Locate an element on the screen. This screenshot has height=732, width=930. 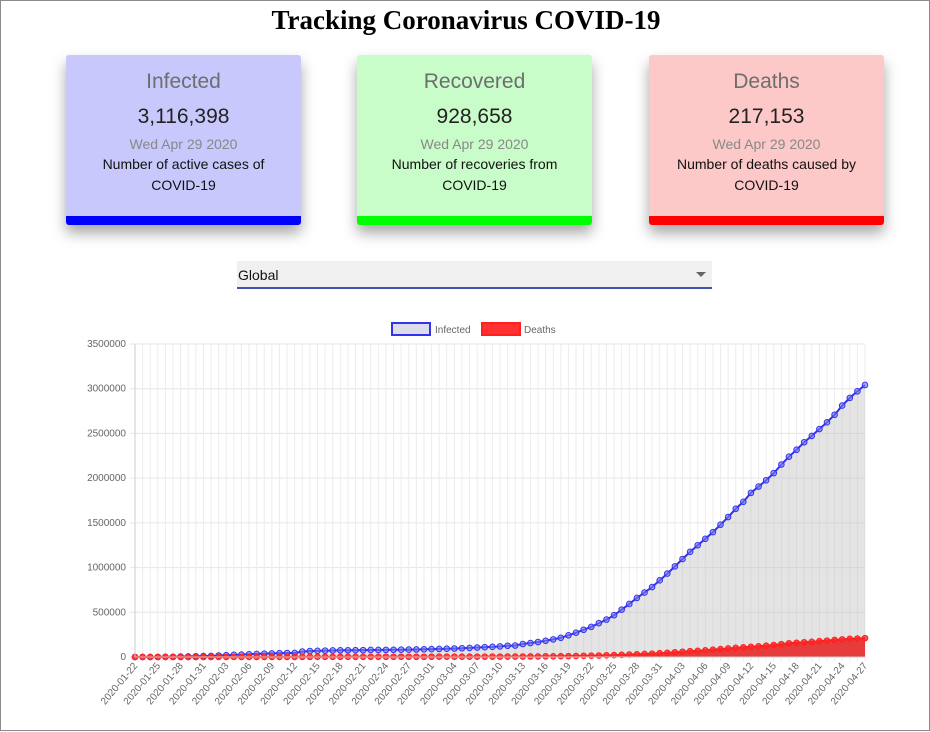
card-title: Deaths is located at coordinates (766, 81).